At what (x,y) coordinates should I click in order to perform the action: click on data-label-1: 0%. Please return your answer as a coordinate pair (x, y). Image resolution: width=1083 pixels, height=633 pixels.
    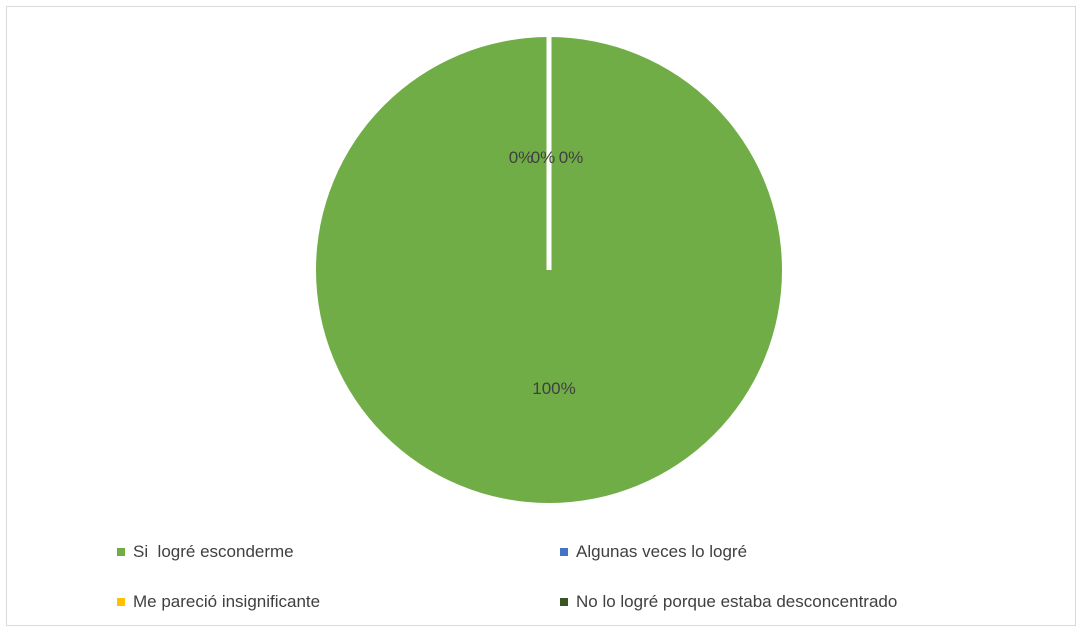
    Looking at the image, I should click on (521, 157).